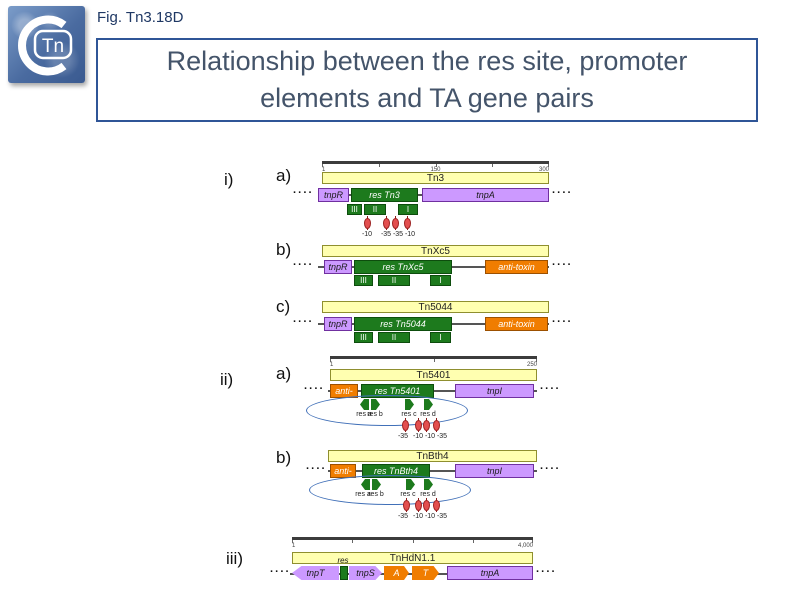 The height and width of the screenshot is (600, 800). Describe the element at coordinates (432, 456) in the screenshot. I see `transposon-bar-tnbth4: TnBth4` at that location.